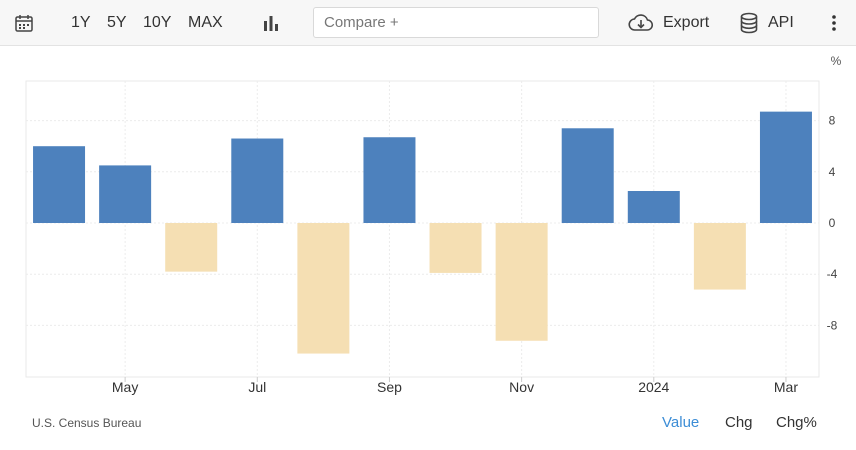 Image resolution: width=856 pixels, height=450 pixels. Describe the element at coordinates (796, 422) in the screenshot. I see `chg-pct-view-button: Chg%` at that location.